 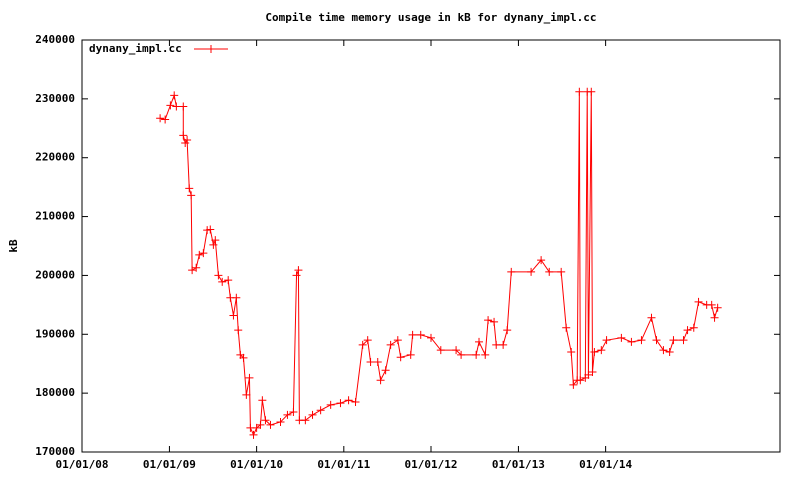 What do you see at coordinates (13, 246) in the screenshot?
I see `y-axis-label: kB` at bounding box center [13, 246].